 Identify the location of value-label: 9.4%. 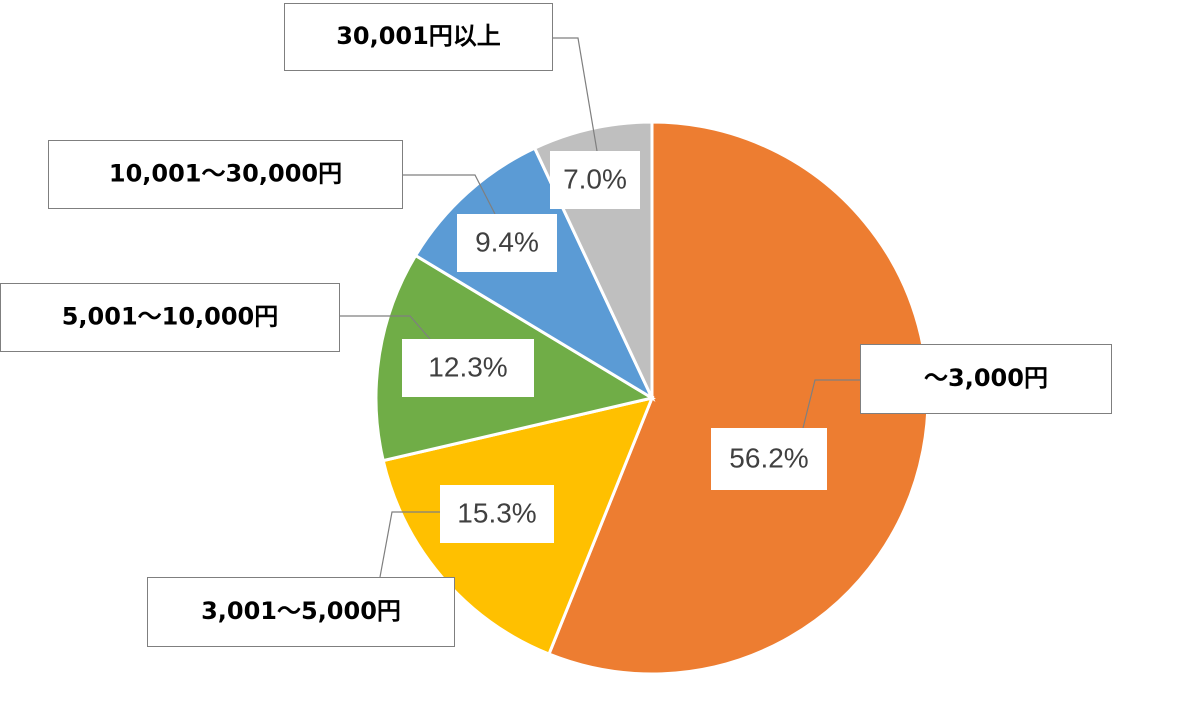
(507, 241).